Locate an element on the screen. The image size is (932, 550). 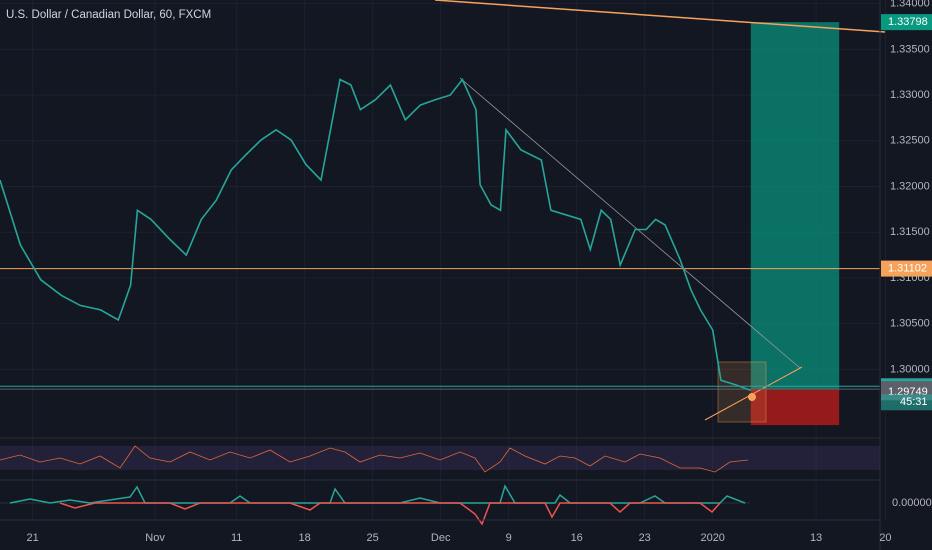
rsi-band is located at coordinates (440, 458).